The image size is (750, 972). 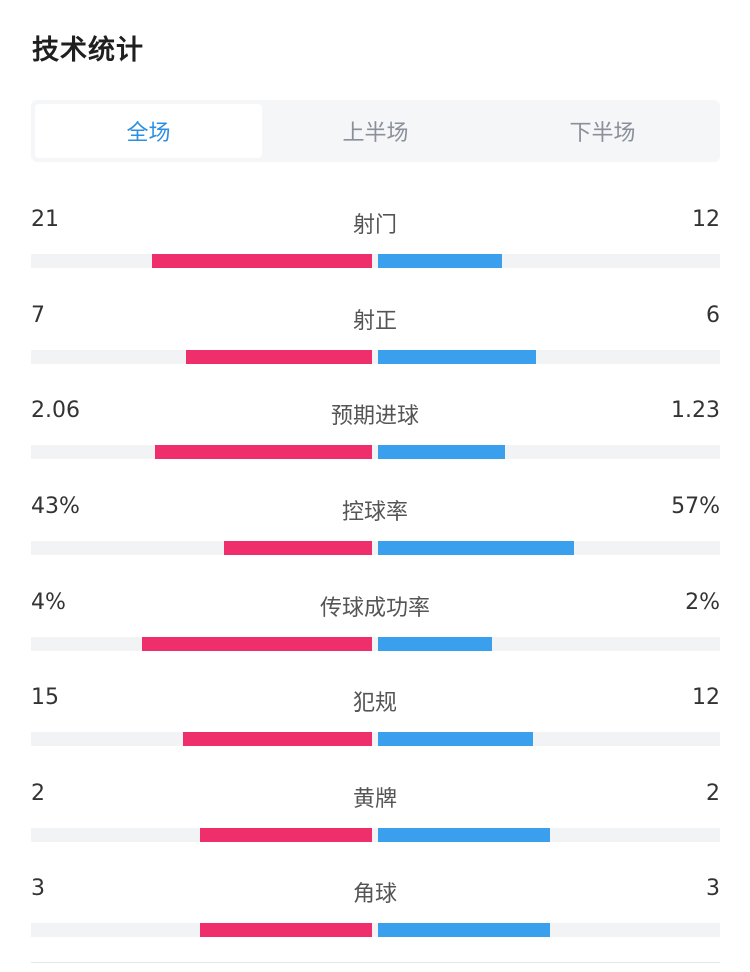 I want to click on stat-row: 2.06 预期进球 1.23, so click(x=375, y=446).